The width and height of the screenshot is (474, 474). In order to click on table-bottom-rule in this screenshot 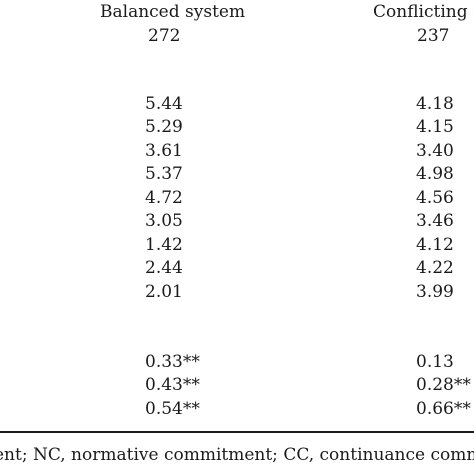, I will do `click(237, 432)`.